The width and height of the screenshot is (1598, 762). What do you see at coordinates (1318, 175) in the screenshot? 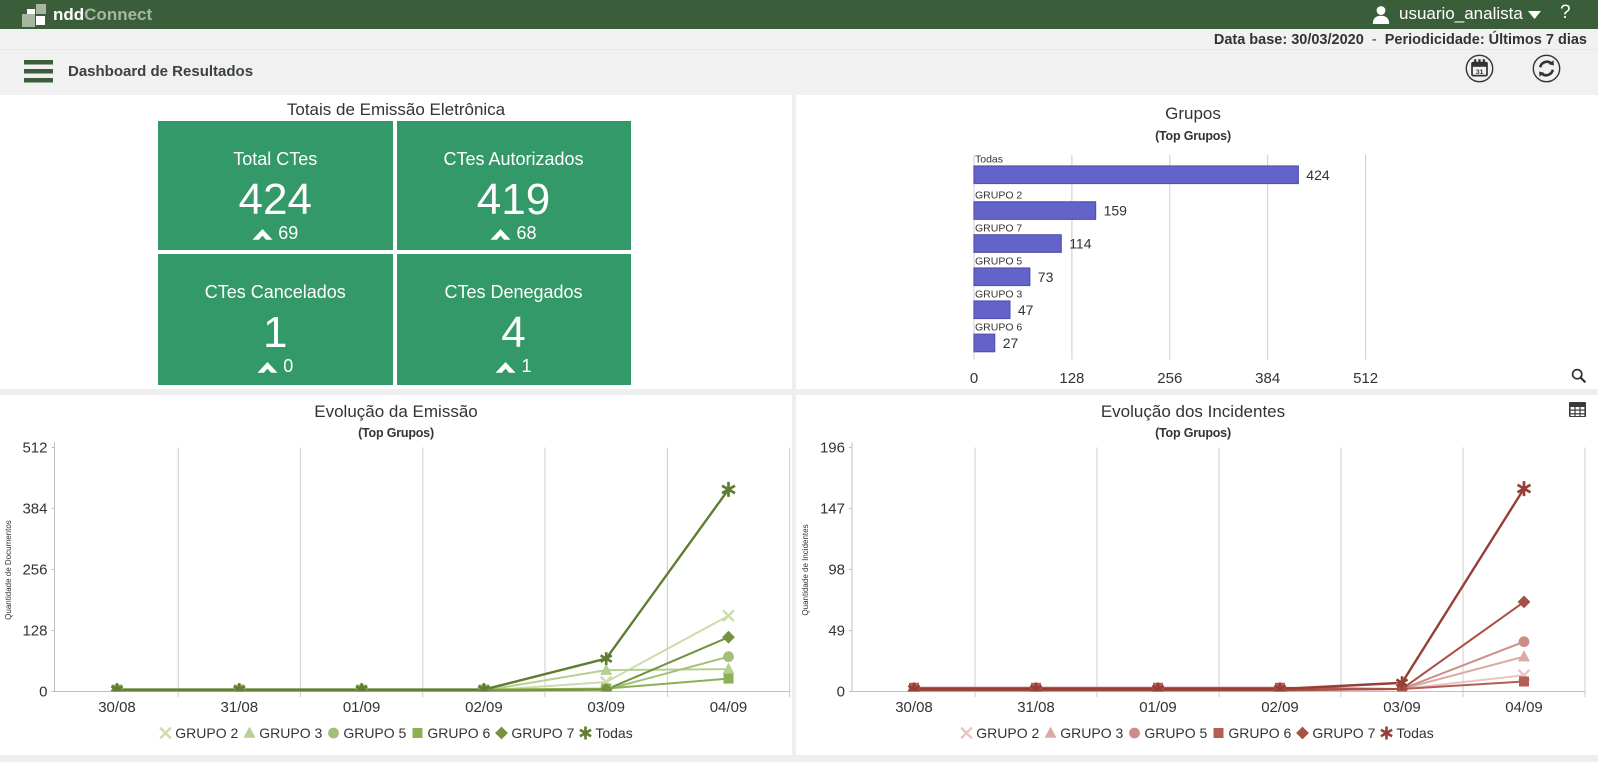
I see `svg-text: 424` at bounding box center [1318, 175].